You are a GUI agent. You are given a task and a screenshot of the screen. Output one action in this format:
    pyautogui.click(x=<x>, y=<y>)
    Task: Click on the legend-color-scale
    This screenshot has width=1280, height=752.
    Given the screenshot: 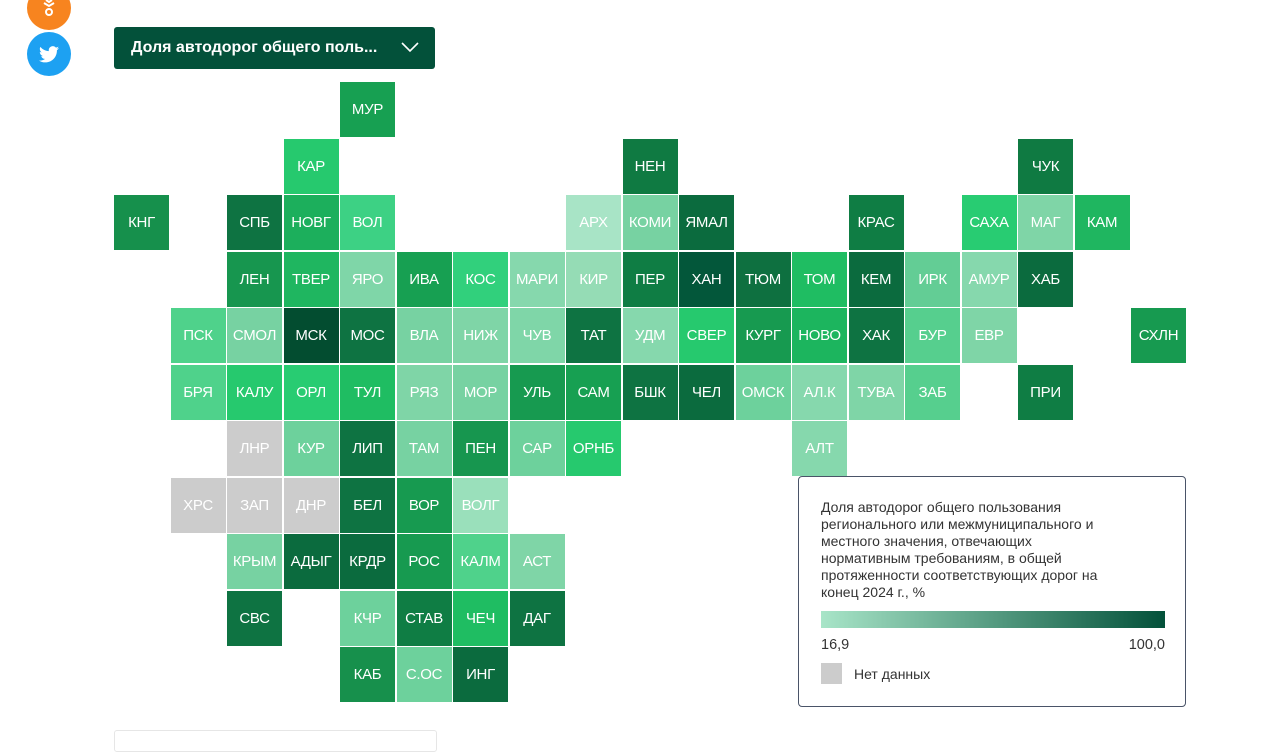 What is the action you would take?
    pyautogui.click(x=993, y=619)
    